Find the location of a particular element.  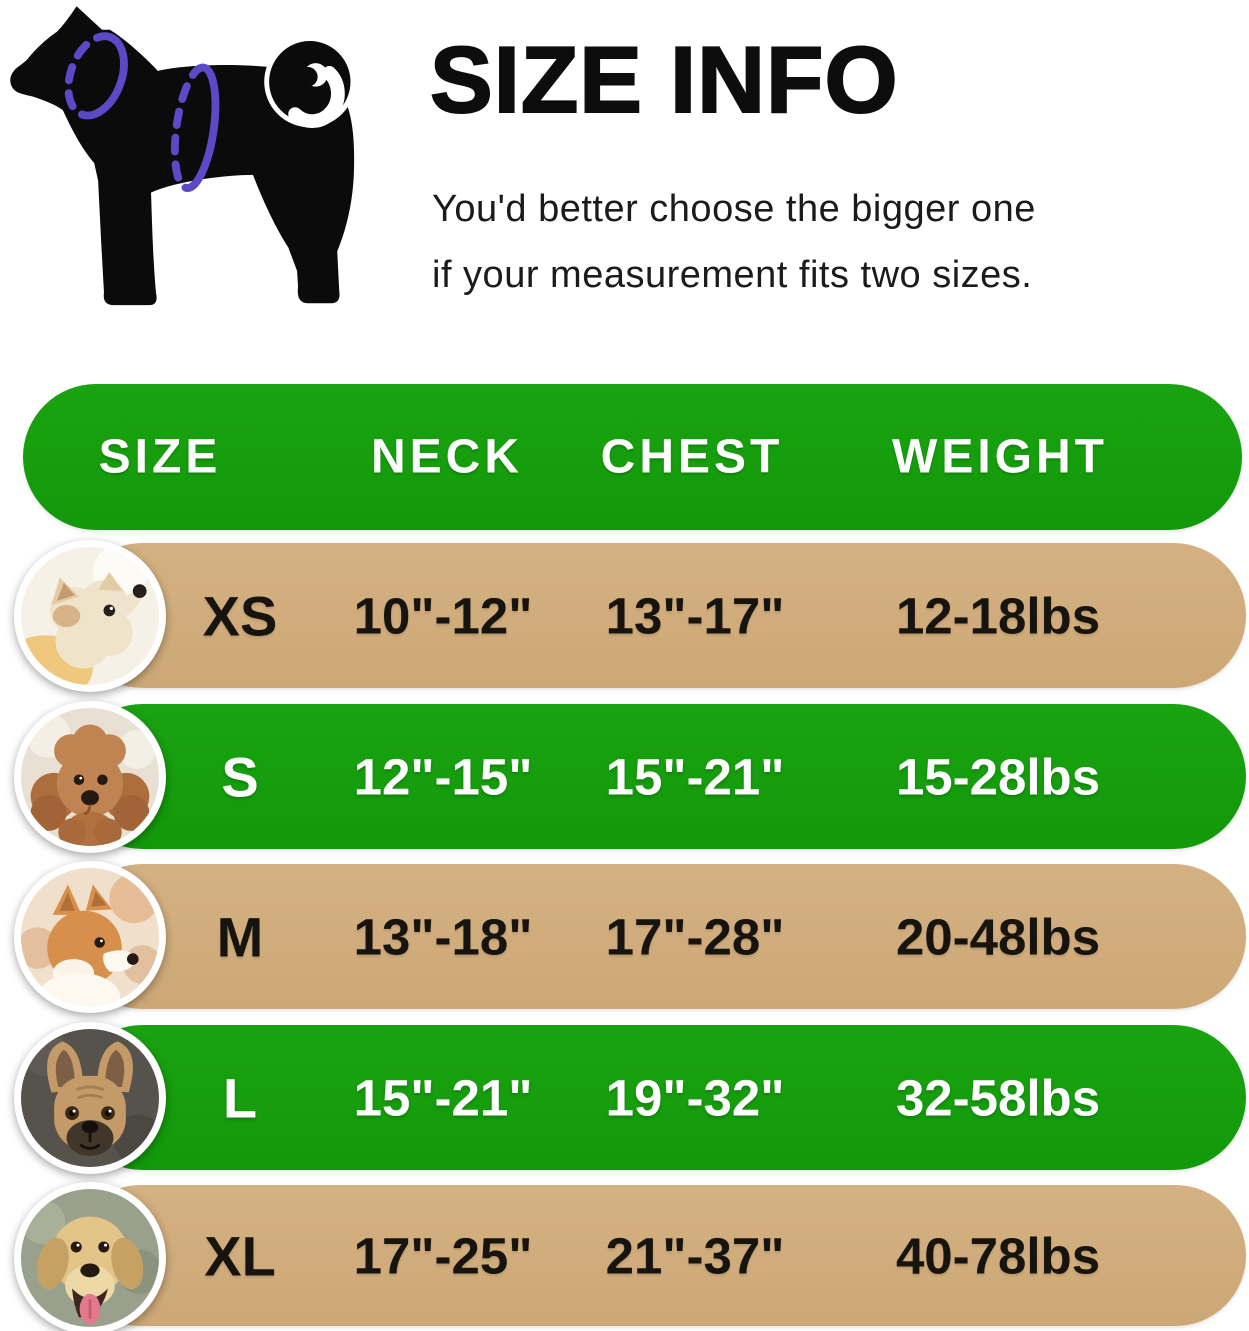

dog-photo-shiba-inu is located at coordinates (90, 937).